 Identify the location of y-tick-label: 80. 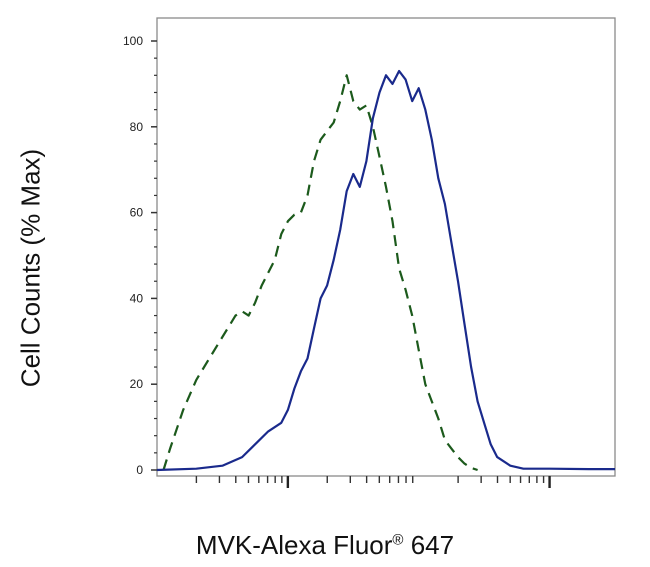
(137, 127).